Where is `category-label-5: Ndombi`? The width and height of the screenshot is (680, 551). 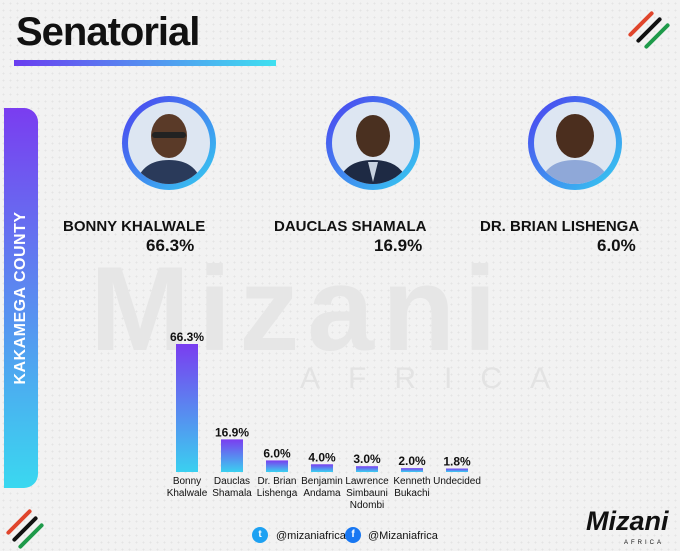
category-label-5: Ndombi is located at coordinates (367, 505).